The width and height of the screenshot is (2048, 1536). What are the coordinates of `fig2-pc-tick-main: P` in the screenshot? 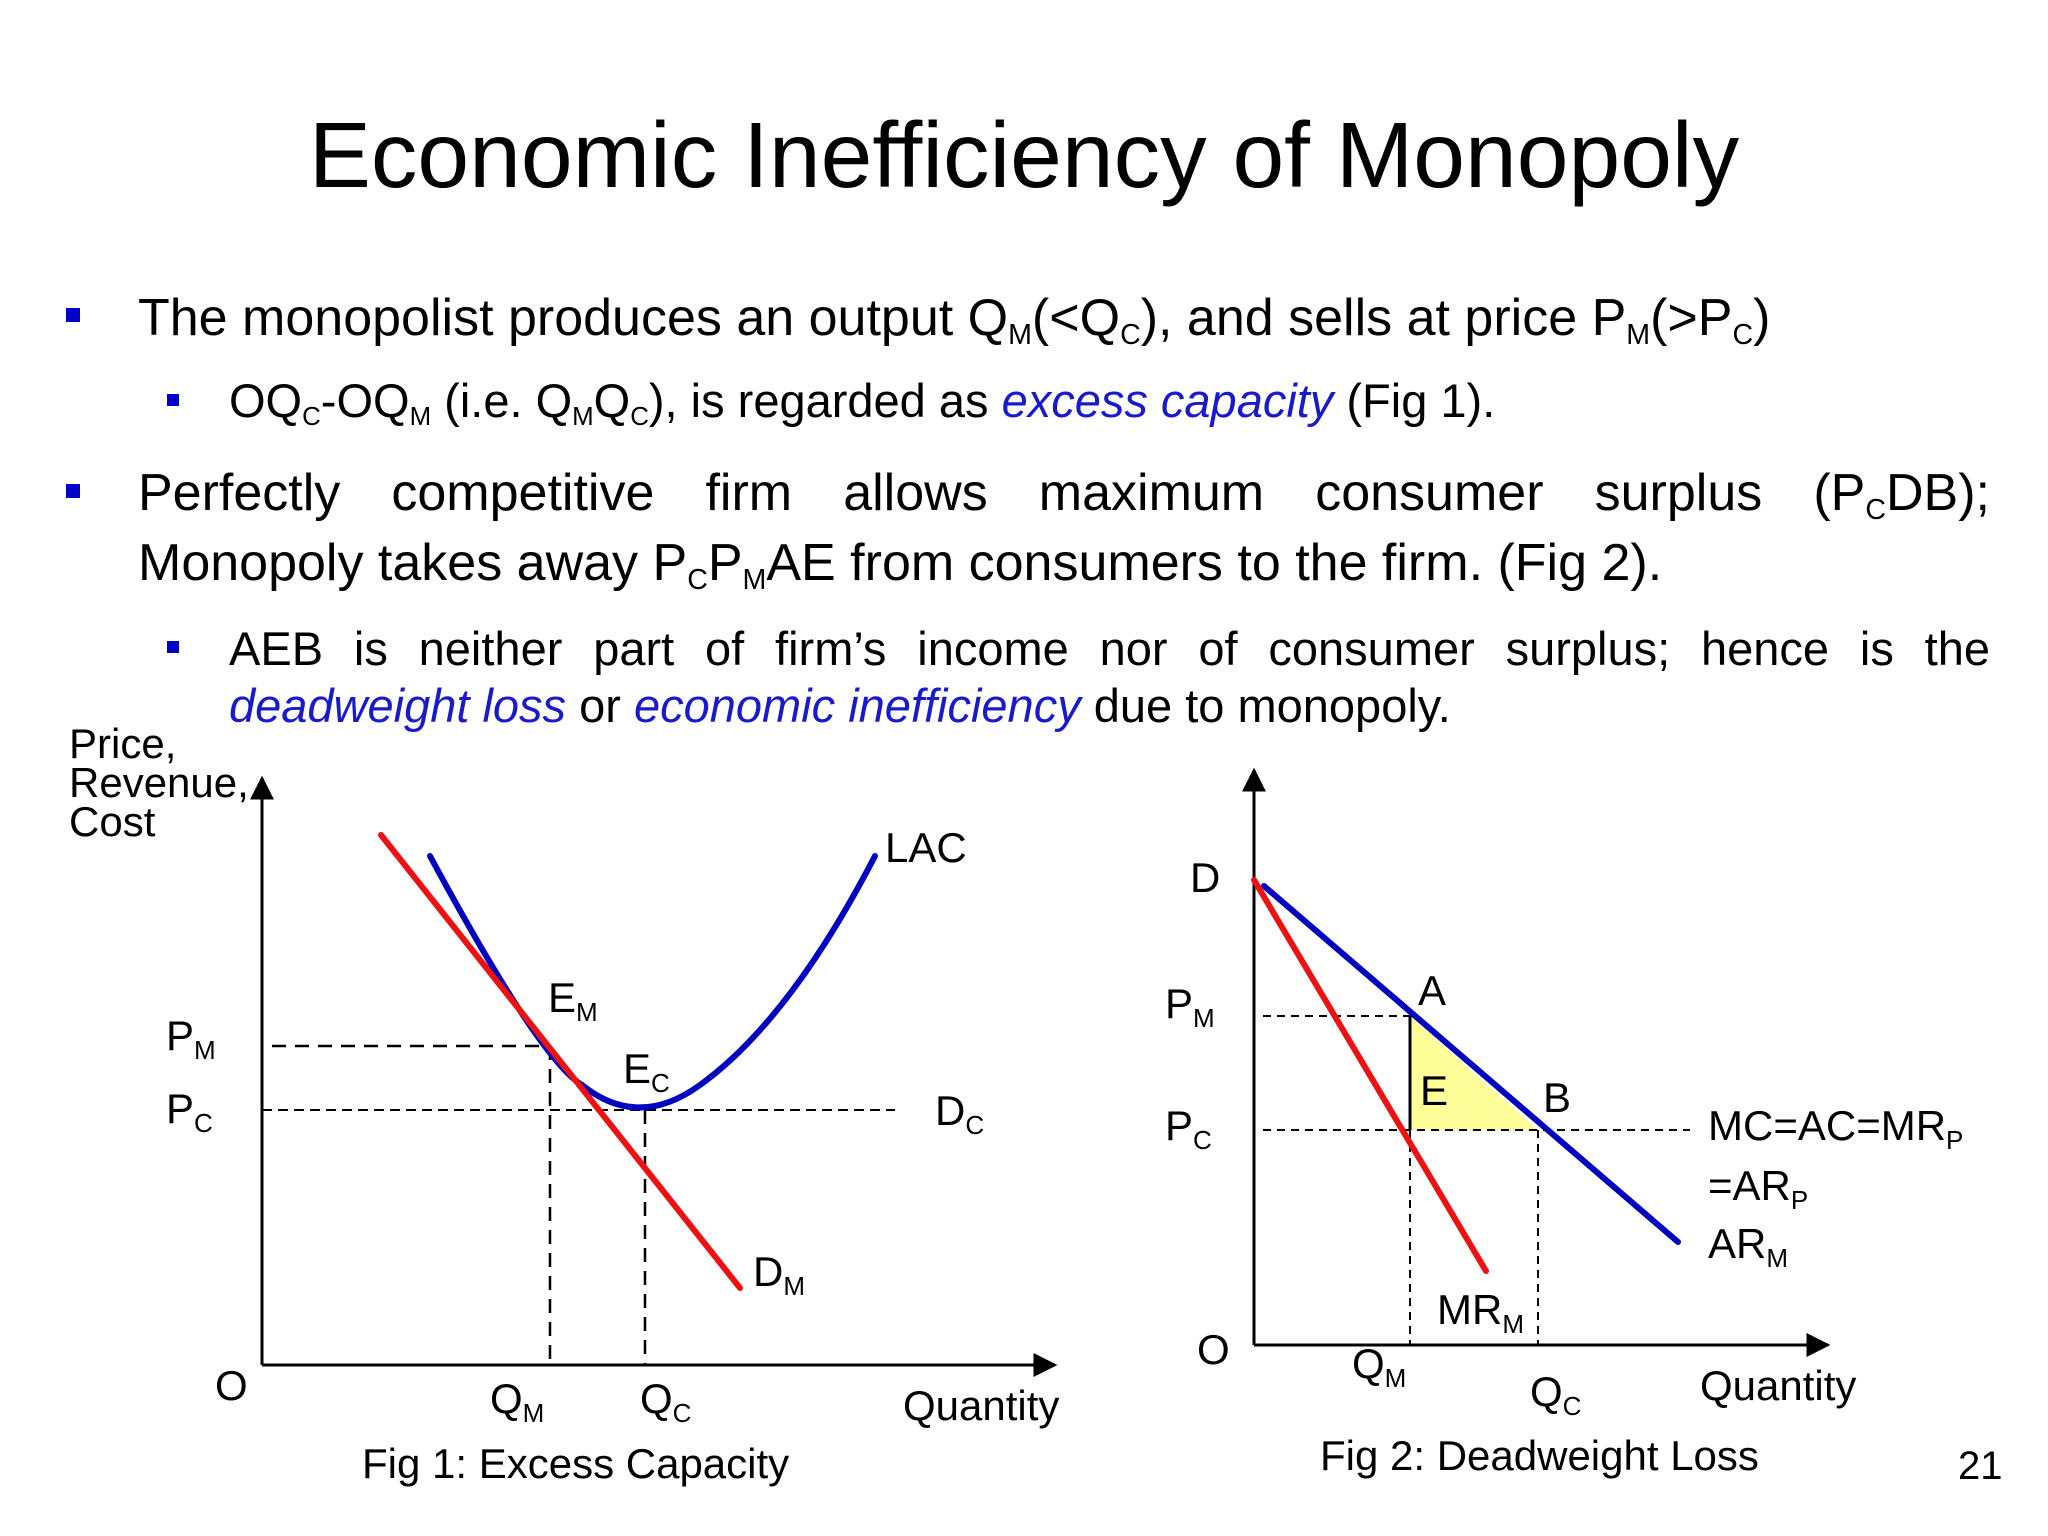 It's located at (1179, 1125).